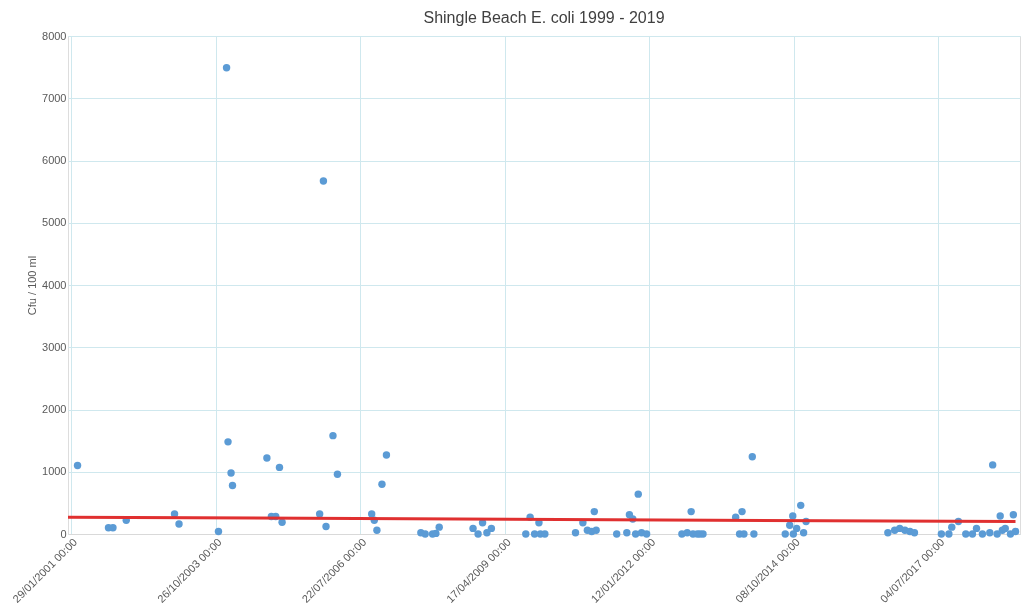 The image size is (1035, 615). What do you see at coordinates (54, 35) in the screenshot?
I see `y-tick-label: 8000` at bounding box center [54, 35].